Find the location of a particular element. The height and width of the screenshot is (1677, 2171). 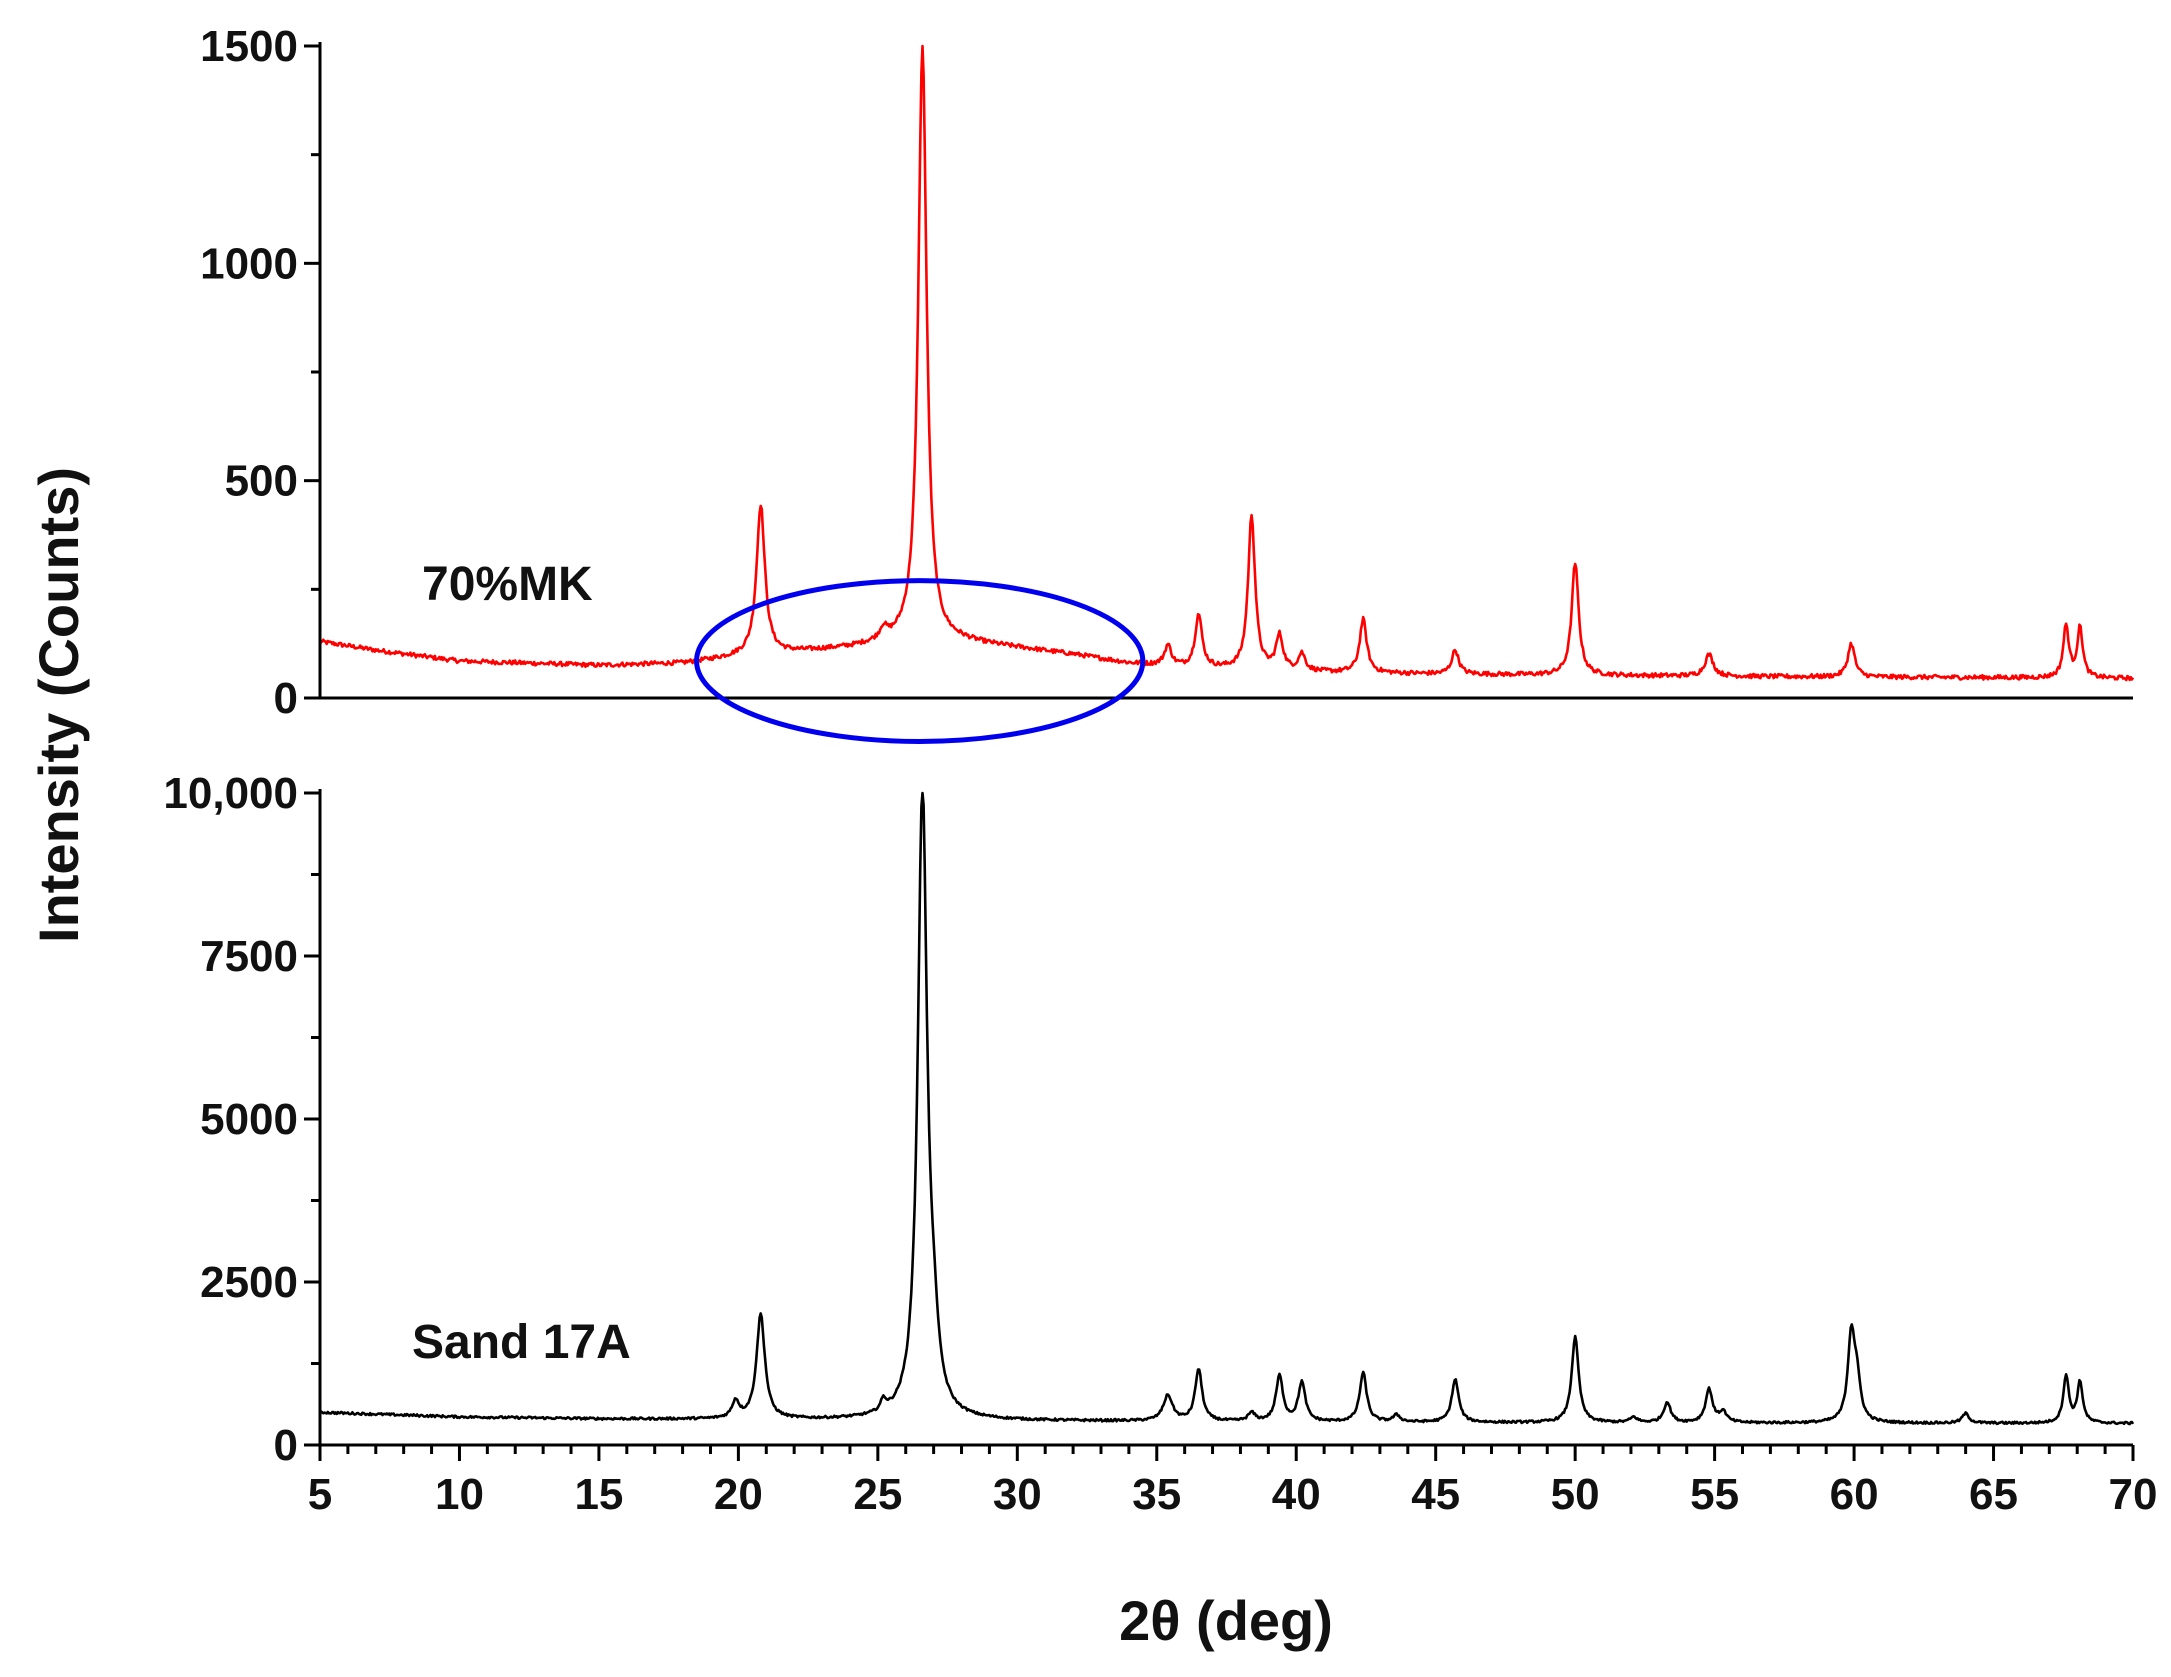

y-tick-label: 7500 is located at coordinates (249, 956).